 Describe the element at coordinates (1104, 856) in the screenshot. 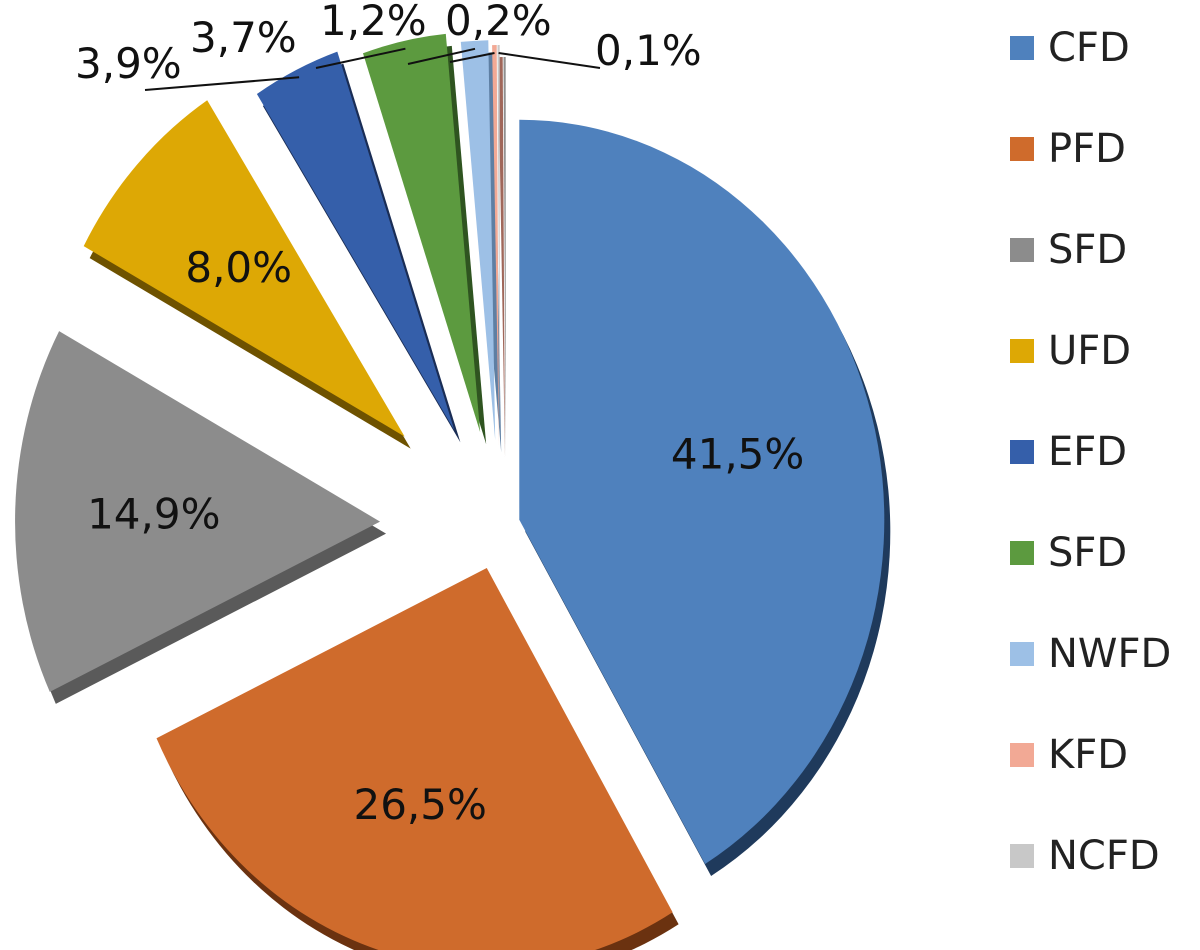

I see `legend-label: NCFD` at that location.